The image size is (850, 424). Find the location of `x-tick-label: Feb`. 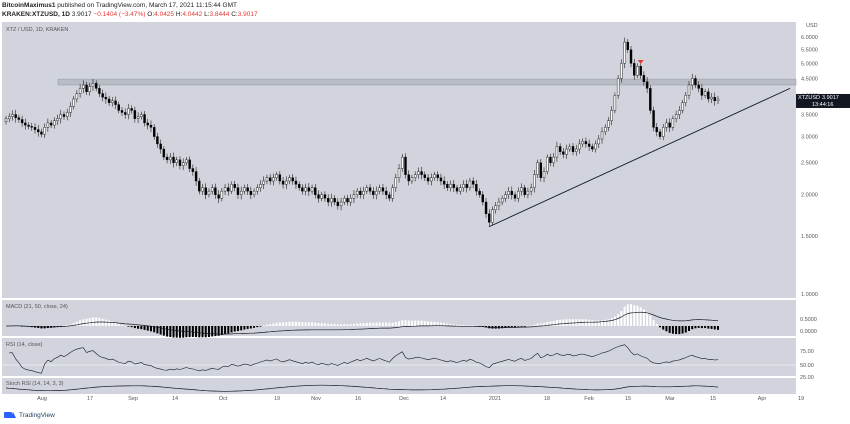

x-tick-label: Feb is located at coordinates (588, 399).